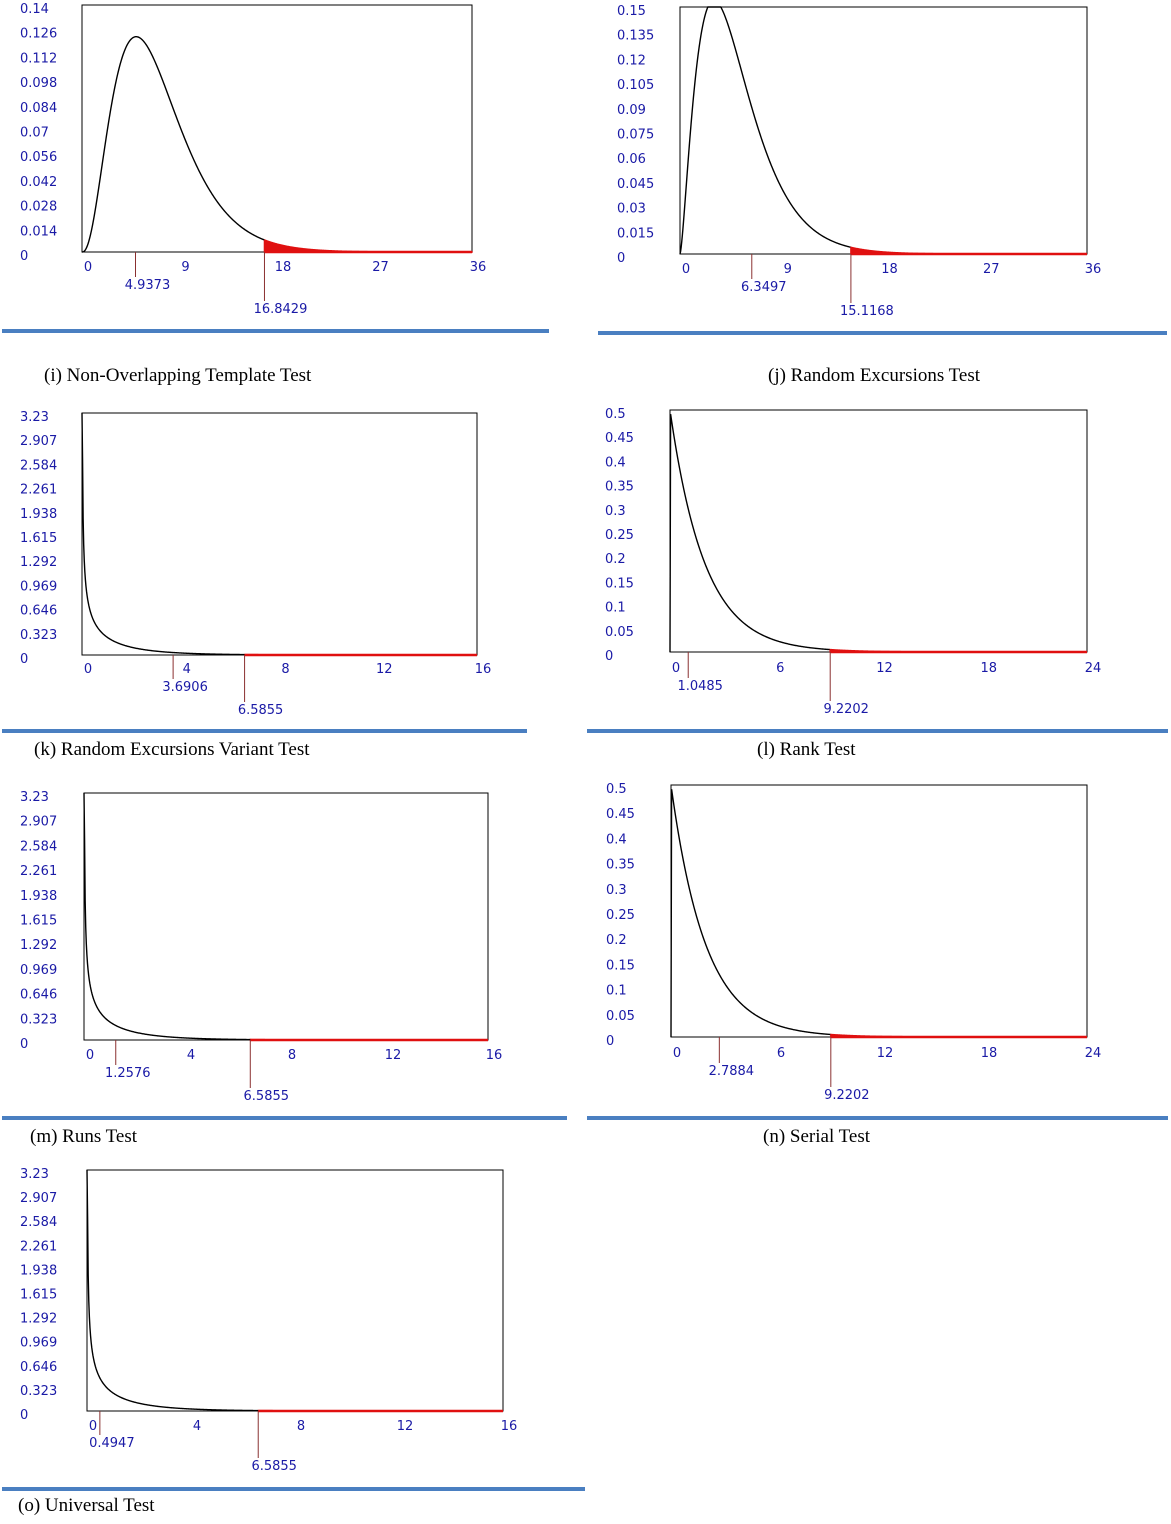 This screenshot has width=1171, height=1524. I want to click on y-tick-label: 1.292, so click(38, 1319).